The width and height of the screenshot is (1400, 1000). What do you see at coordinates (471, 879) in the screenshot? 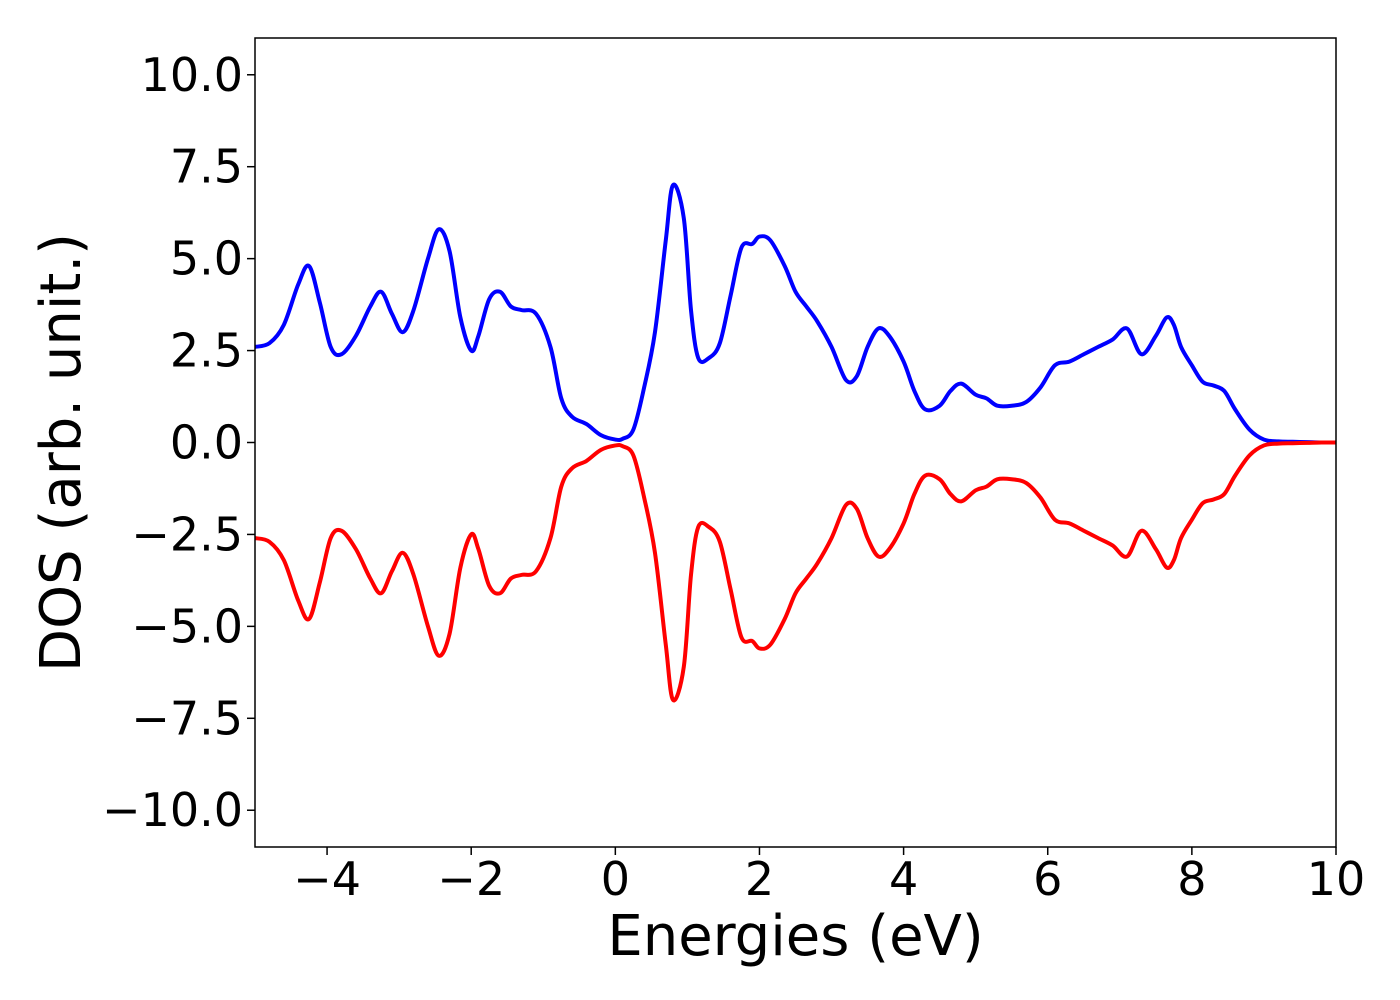
I see `x-tick-label: −2` at bounding box center [471, 879].